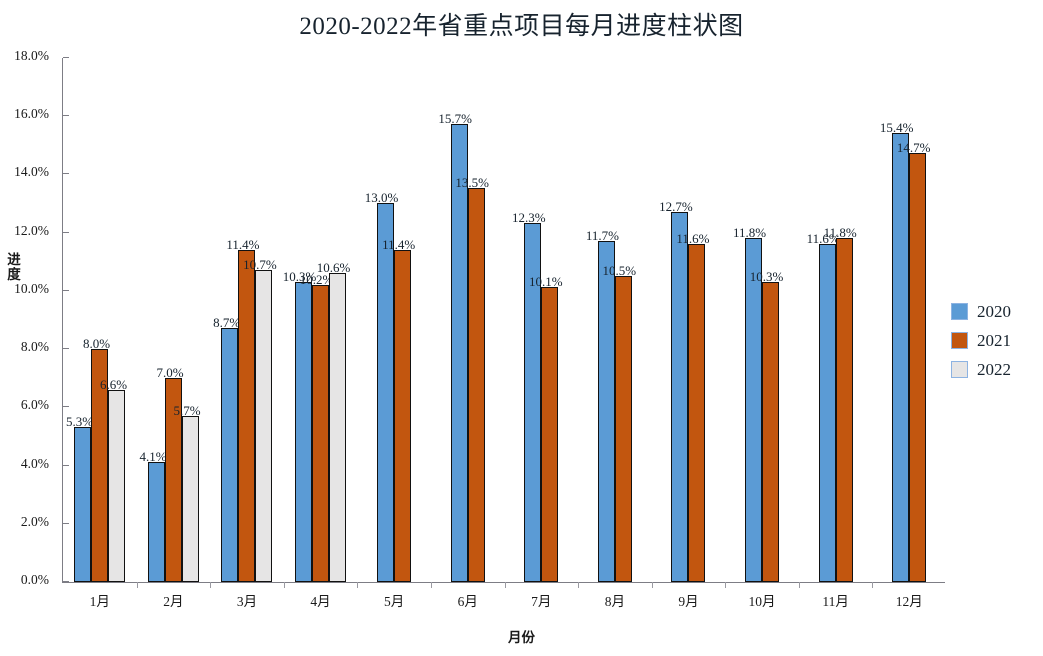 Image resolution: width=1043 pixels, height=656 pixels. I want to click on bar-value-label: 15.7%, so click(455, 119).